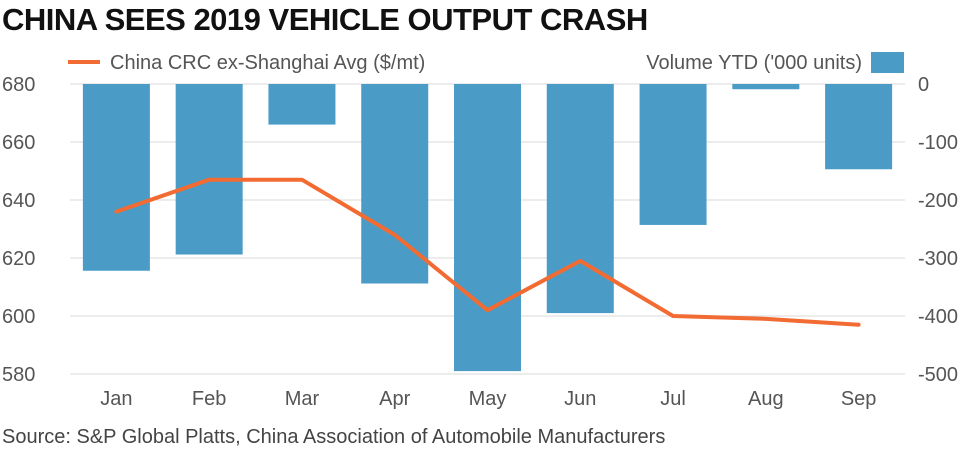 The height and width of the screenshot is (455, 980). I want to click on right-tick-label: -500, so click(938, 375).